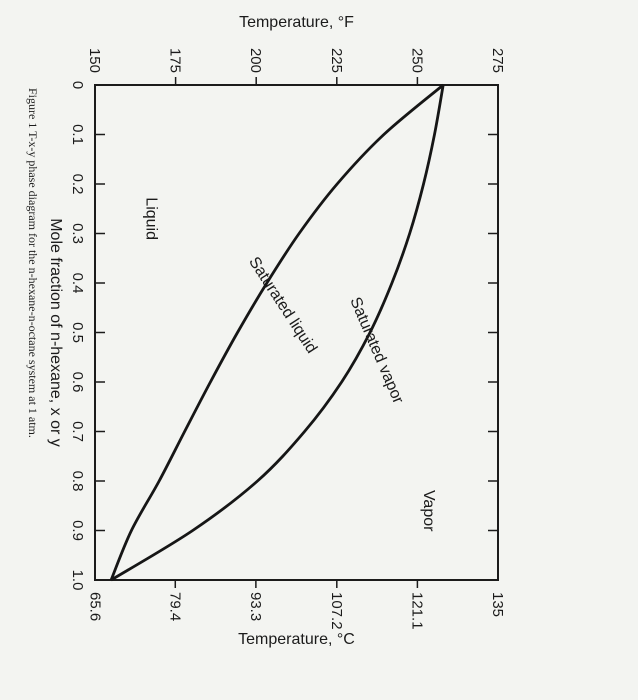  What do you see at coordinates (296, 22) in the screenshot?
I see `left-y-axis-title: Temperature, °F` at bounding box center [296, 22].